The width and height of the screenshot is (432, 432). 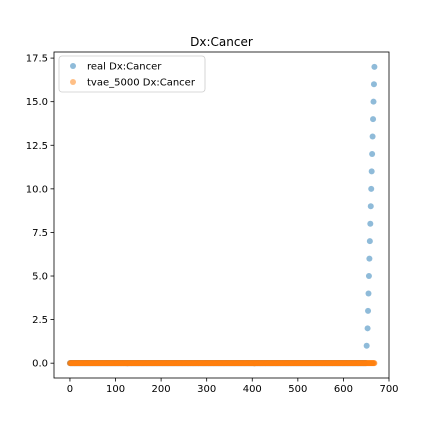 I want to click on x-tick-label: 600, so click(x=343, y=389).